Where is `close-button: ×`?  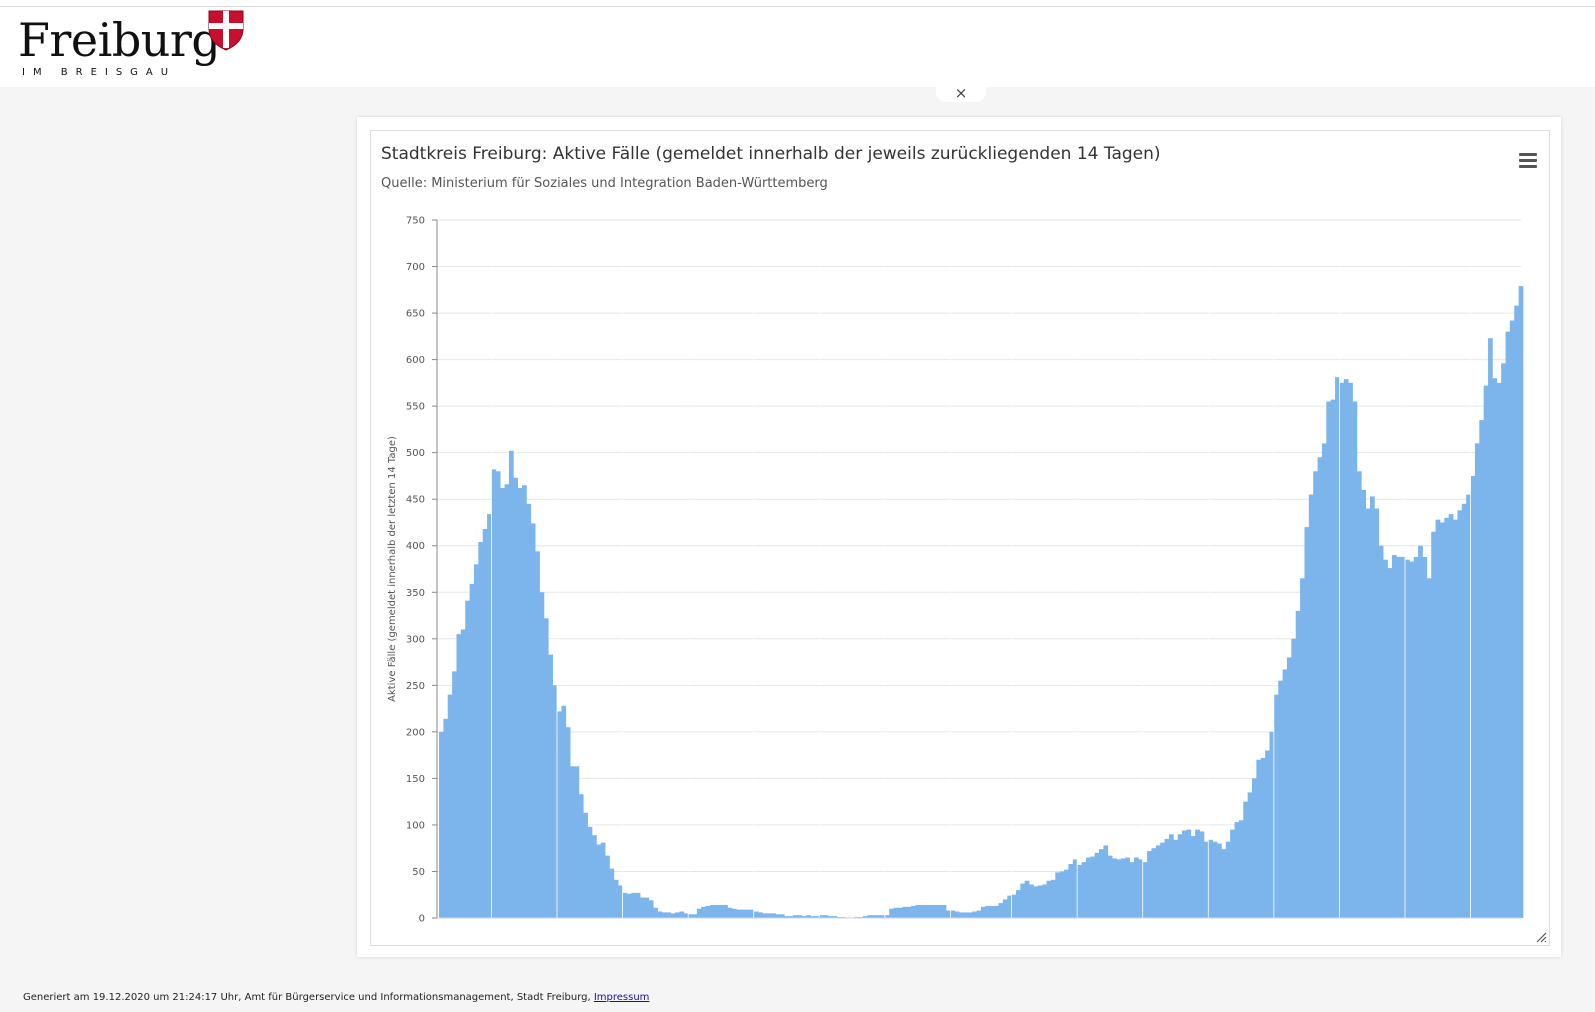 close-button: × is located at coordinates (961, 94).